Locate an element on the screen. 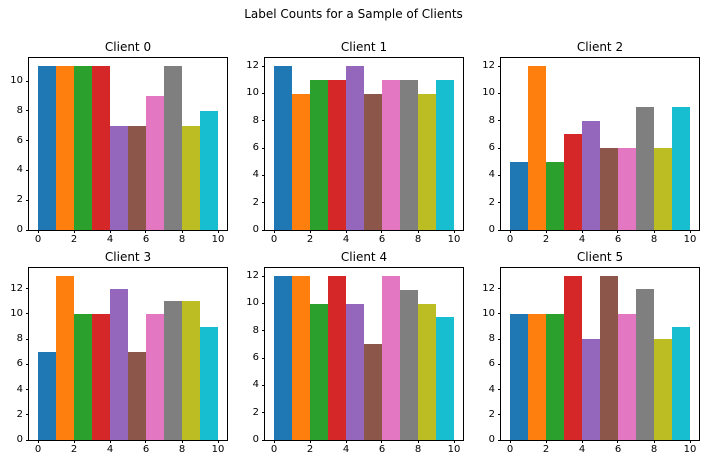 Image resolution: width=707 pixels, height=462 pixels. axes-client-5: Client 5 0 2 4 6 8 10 0 2 4 6 8 10 12 is located at coordinates (591, 352).